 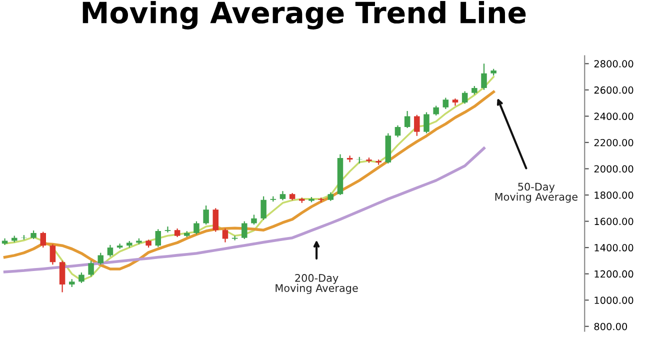 What do you see at coordinates (614, 116) in the screenshot?
I see `y-tick-label: 2400.00` at bounding box center [614, 116].